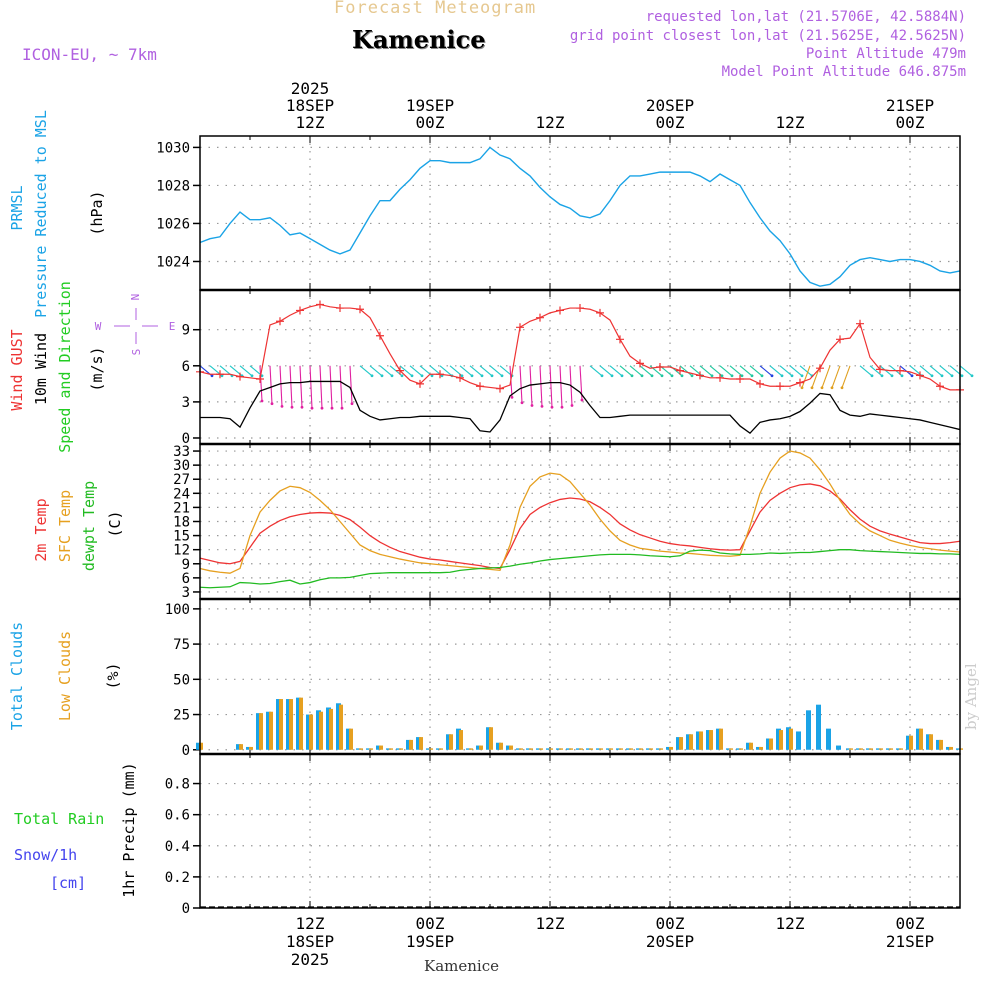 The width and height of the screenshot is (1000, 1000). Describe the element at coordinates (181, 466) in the screenshot. I see `temperature-ytick-label: 30` at that location.